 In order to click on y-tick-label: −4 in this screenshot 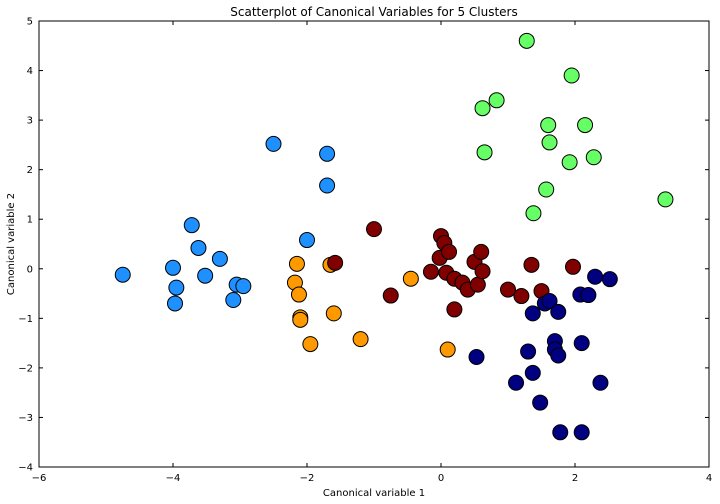, I will do `click(25, 468)`.